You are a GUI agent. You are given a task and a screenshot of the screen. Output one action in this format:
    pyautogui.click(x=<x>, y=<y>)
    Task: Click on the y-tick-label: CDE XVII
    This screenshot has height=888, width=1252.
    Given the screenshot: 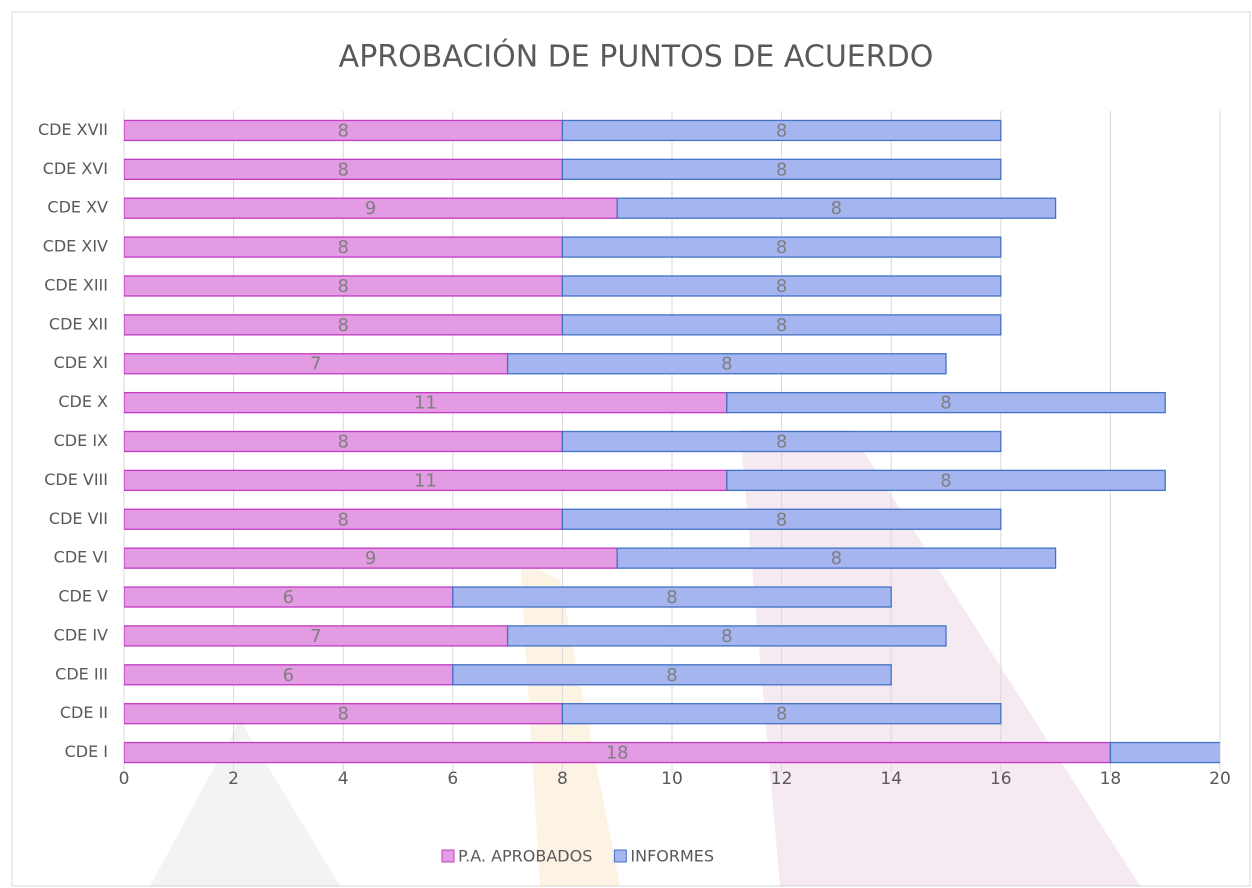 What is the action you would take?
    pyautogui.click(x=73, y=129)
    